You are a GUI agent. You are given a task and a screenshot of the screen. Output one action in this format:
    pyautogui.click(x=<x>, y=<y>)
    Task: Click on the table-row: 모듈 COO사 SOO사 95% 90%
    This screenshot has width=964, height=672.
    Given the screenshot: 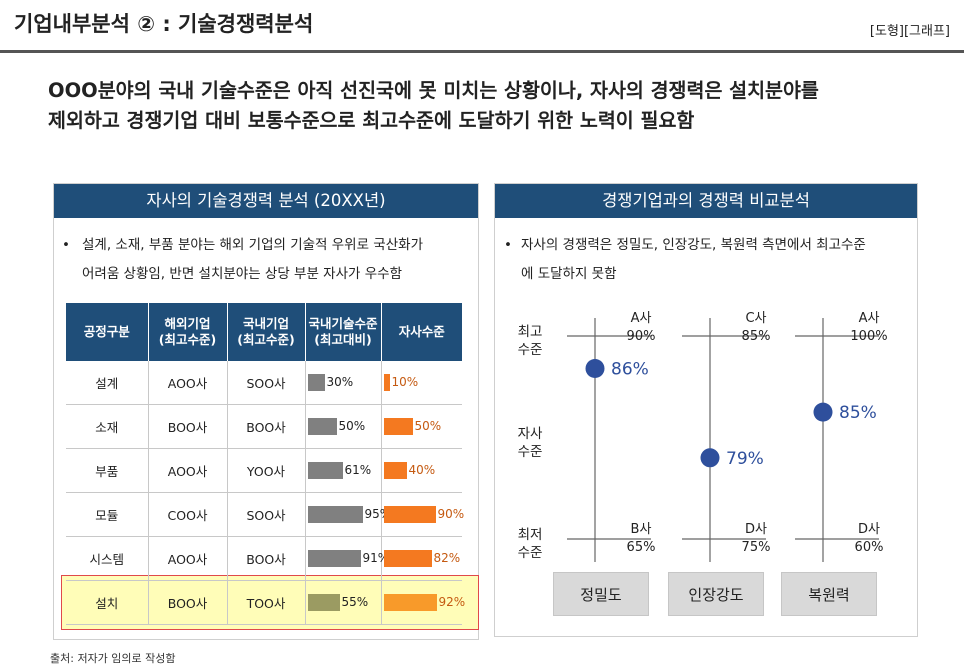 What is the action you would take?
    pyautogui.click(x=265, y=514)
    